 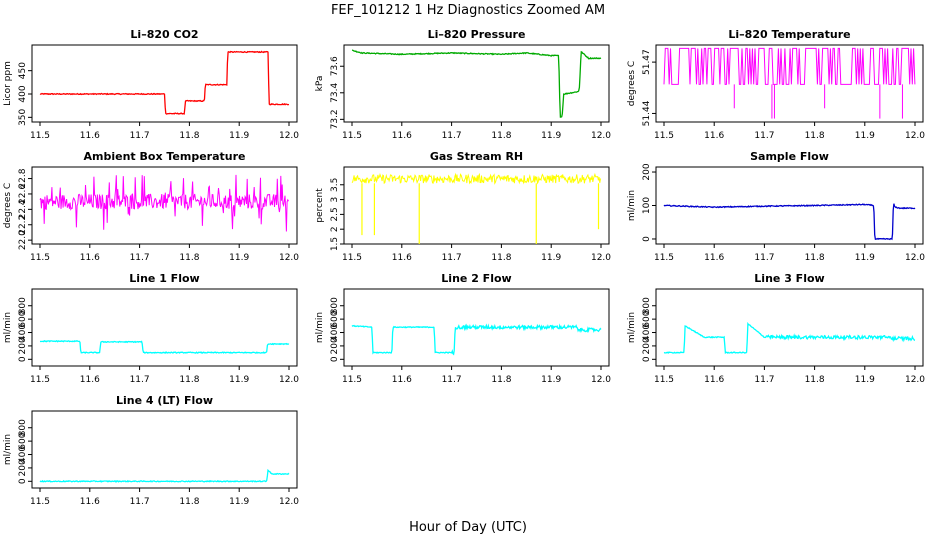 I want to click on y-tick-label: 73.4, so click(x=335, y=93).